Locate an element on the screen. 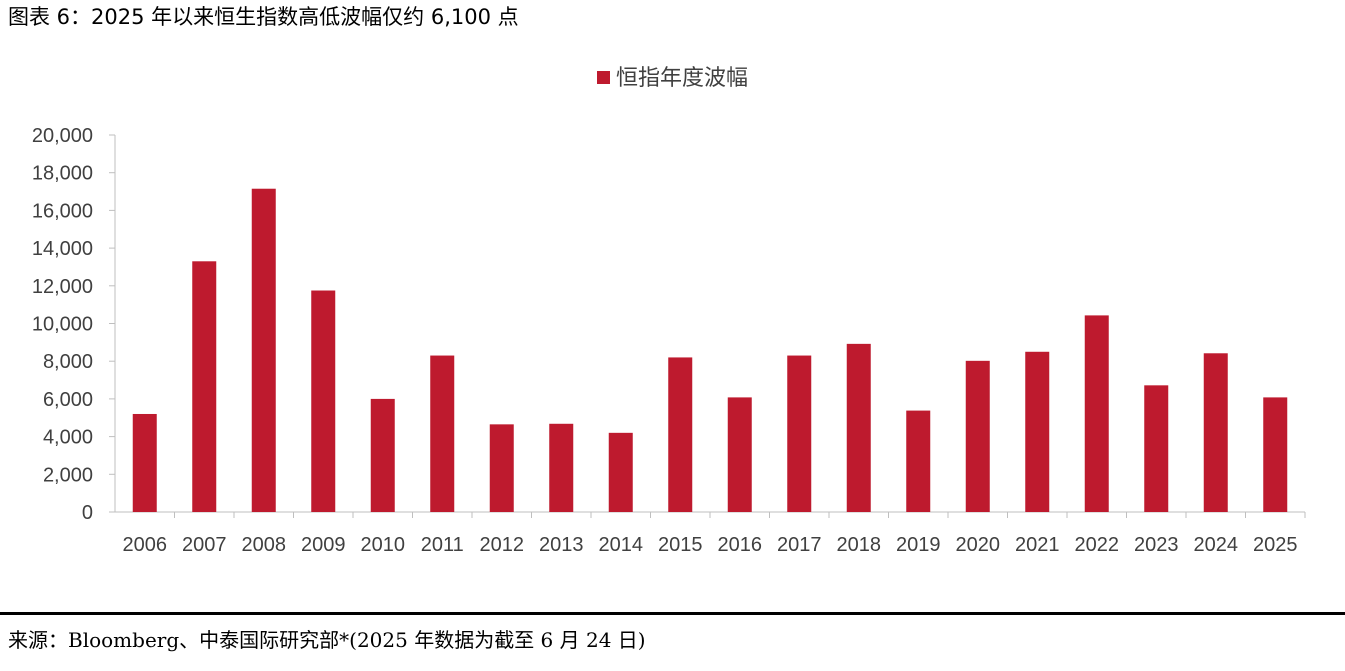 This screenshot has width=1345, height=671. bar-2010 is located at coordinates (382, 455).